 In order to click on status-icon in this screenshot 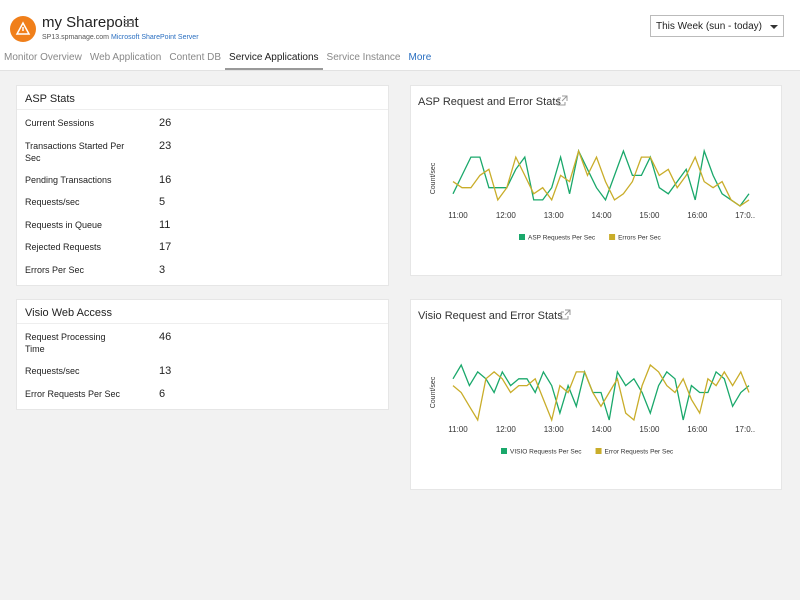, I will do `click(23, 29)`.